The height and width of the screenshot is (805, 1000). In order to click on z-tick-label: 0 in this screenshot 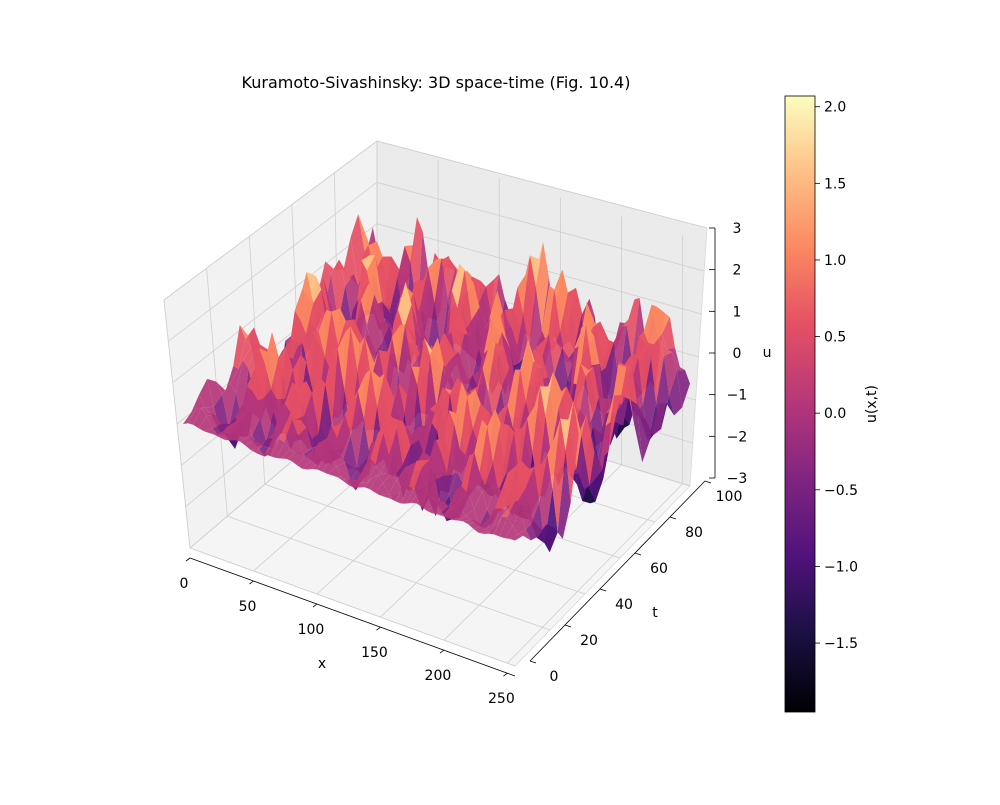, I will do `click(737, 354)`.